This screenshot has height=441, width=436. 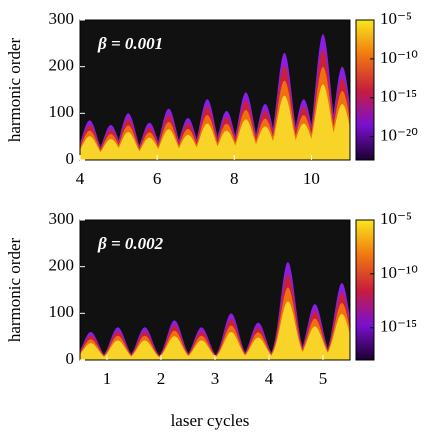 I want to click on x-tick-label: 8, so click(x=234, y=178).